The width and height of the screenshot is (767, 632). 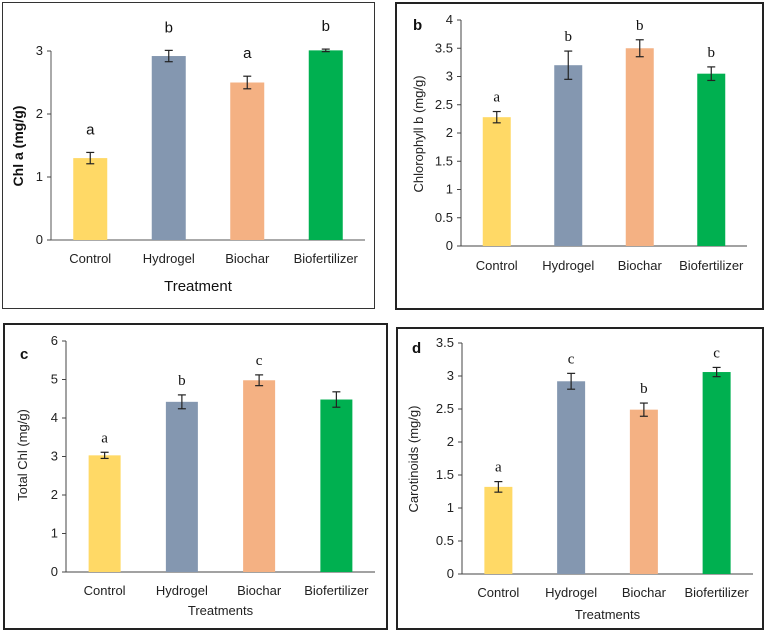 What do you see at coordinates (54, 494) in the screenshot?
I see `y-tick-label-c: 2` at bounding box center [54, 494].